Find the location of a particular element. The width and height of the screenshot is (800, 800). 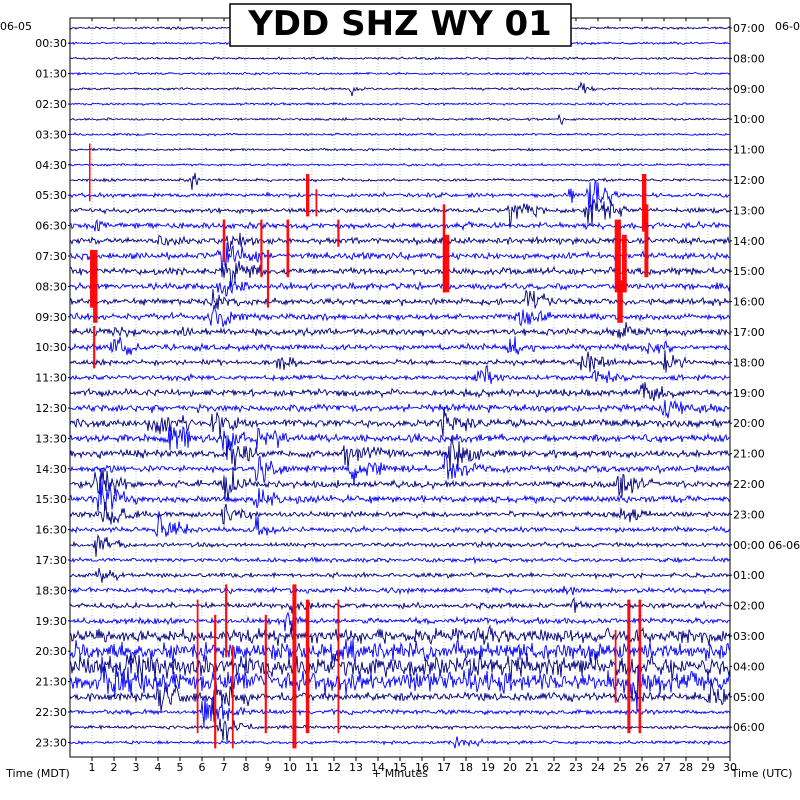

right-time-label: 14:00 is located at coordinates (749, 241).